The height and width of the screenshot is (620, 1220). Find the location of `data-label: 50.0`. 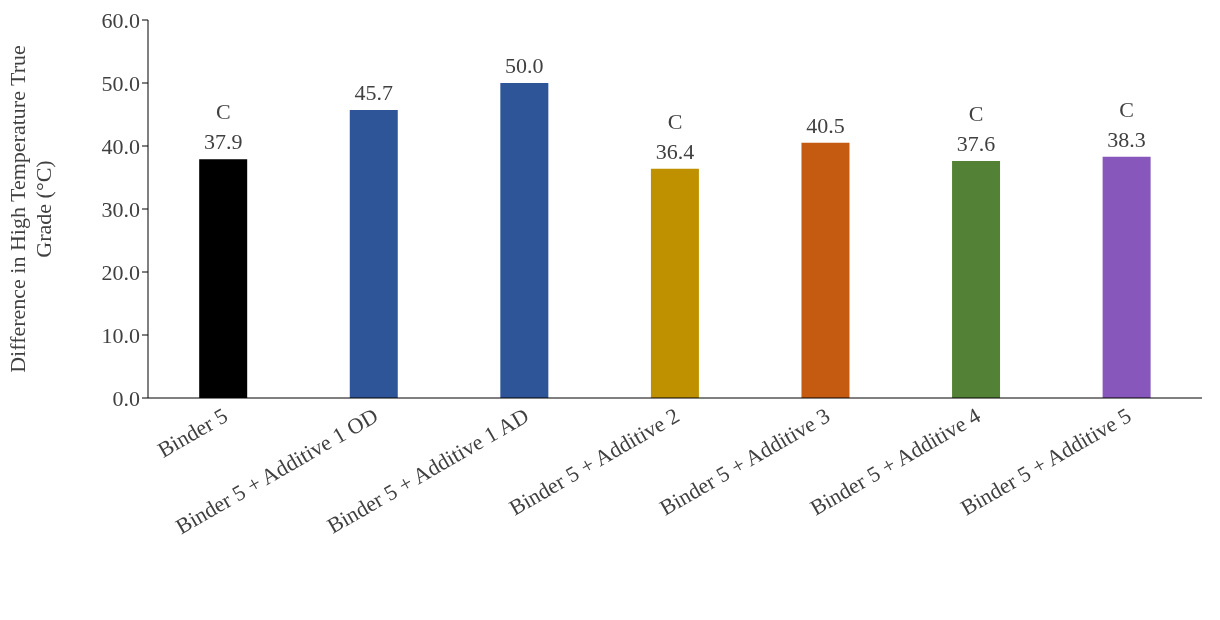

data-label: 50.0 is located at coordinates (524, 65).